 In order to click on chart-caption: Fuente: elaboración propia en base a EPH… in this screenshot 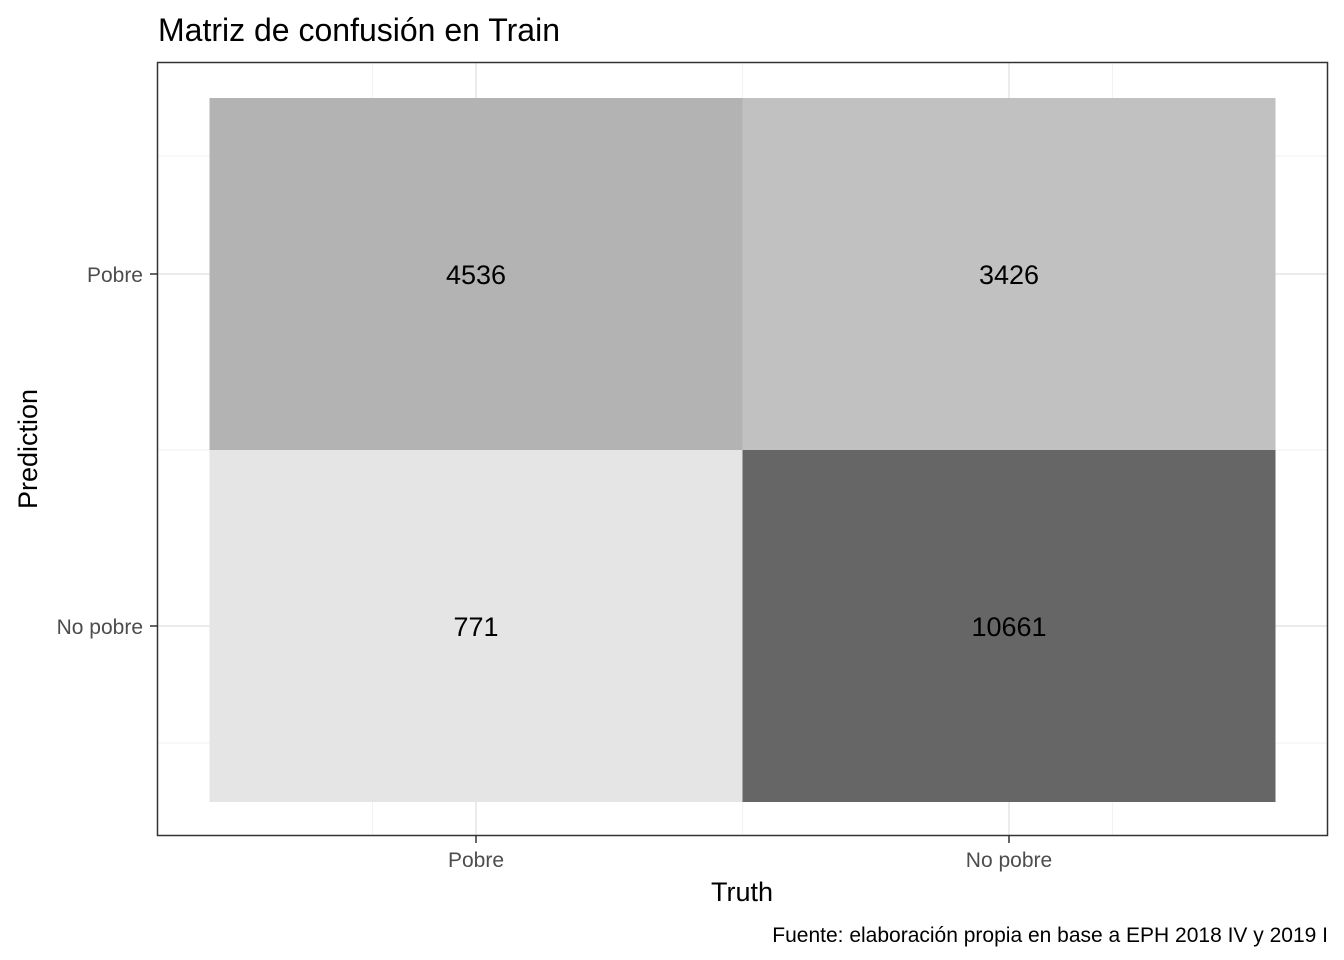, I will do `click(1050, 935)`.